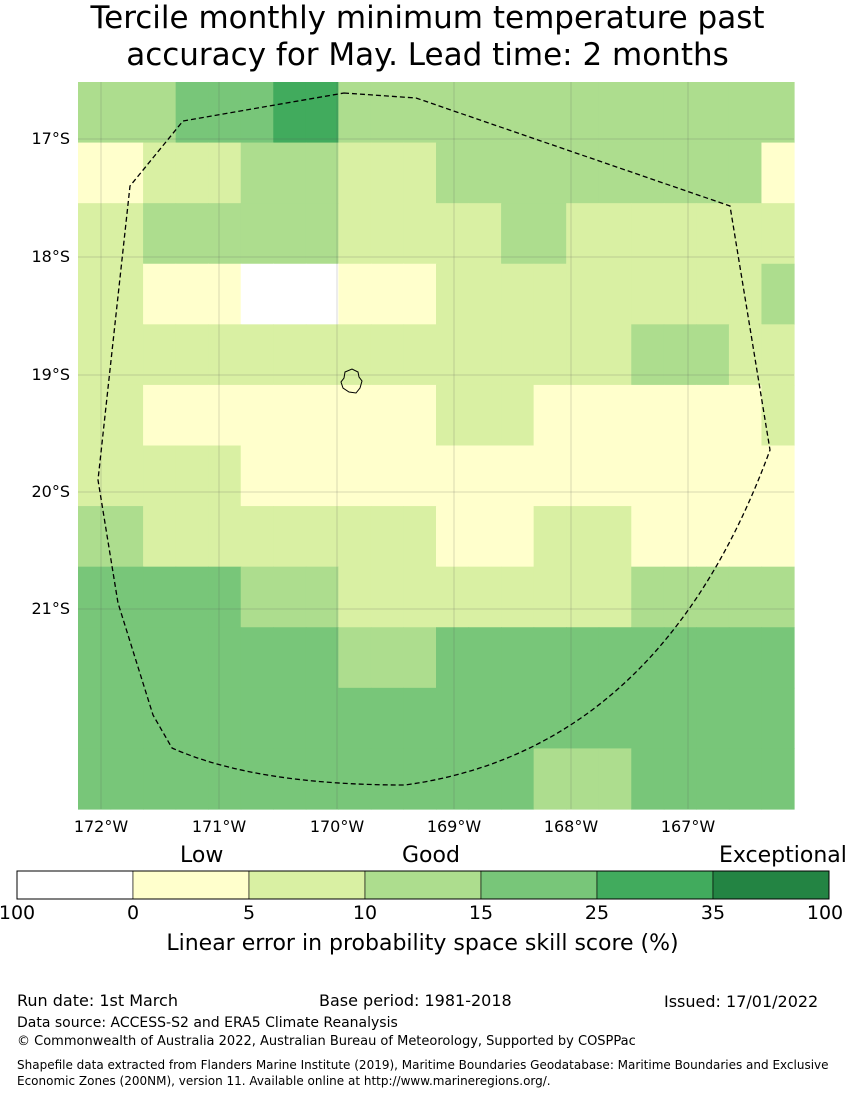 The width and height of the screenshot is (855, 1095). I want to click on colorbar-segment, so click(423, 885).